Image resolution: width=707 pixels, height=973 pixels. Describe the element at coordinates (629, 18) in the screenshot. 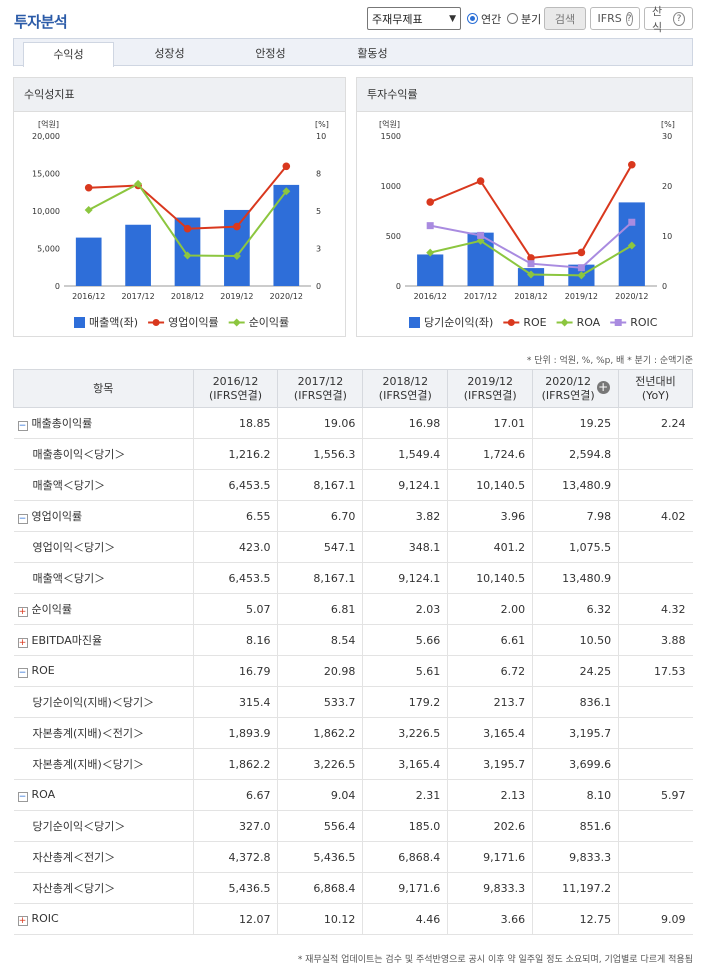

I see `question-icon: ?` at that location.